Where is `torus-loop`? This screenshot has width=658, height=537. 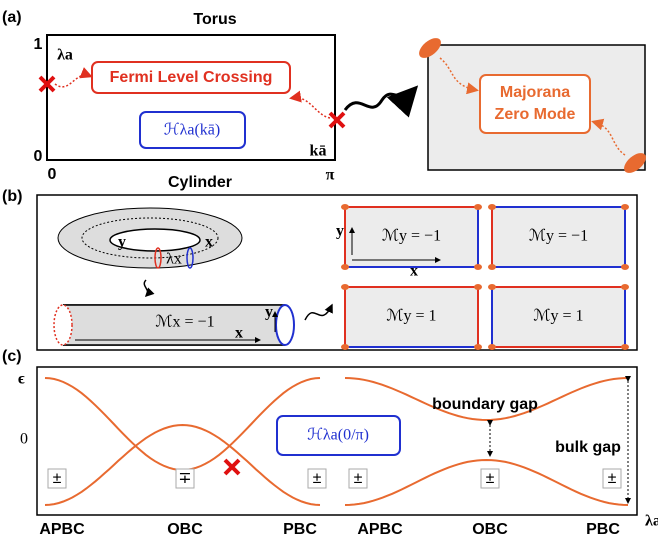 torus-loop is located at coordinates (150, 238).